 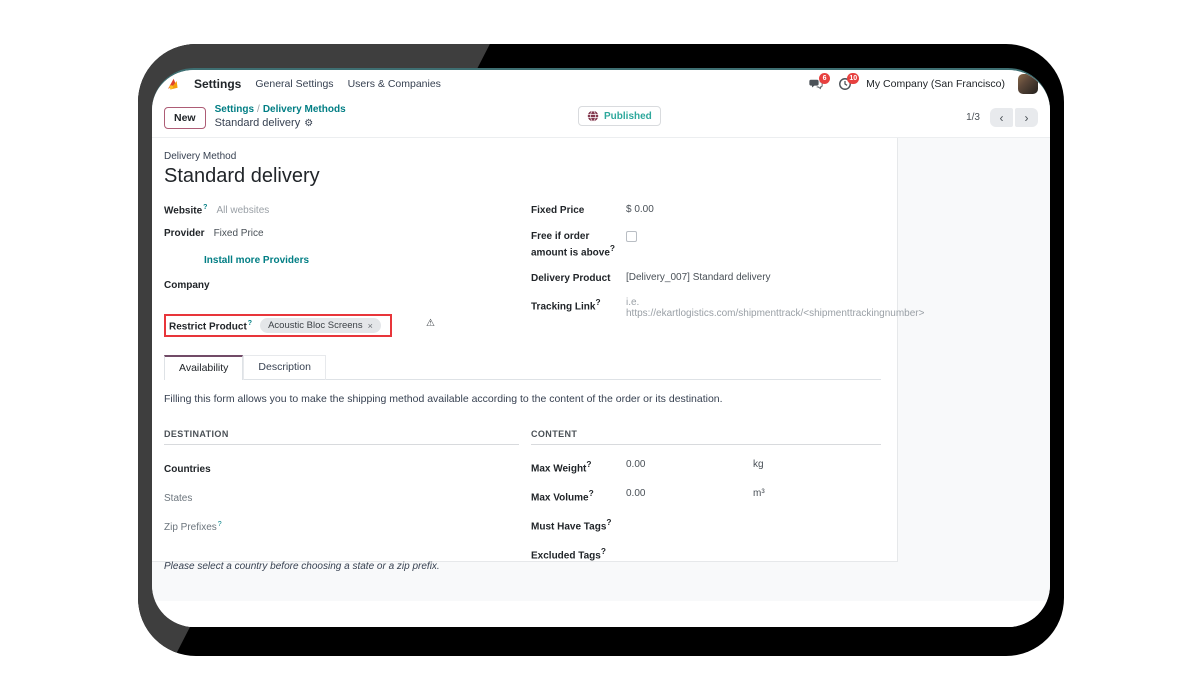 I want to click on max-weight-label: Max Weight?, so click(x=561, y=467).